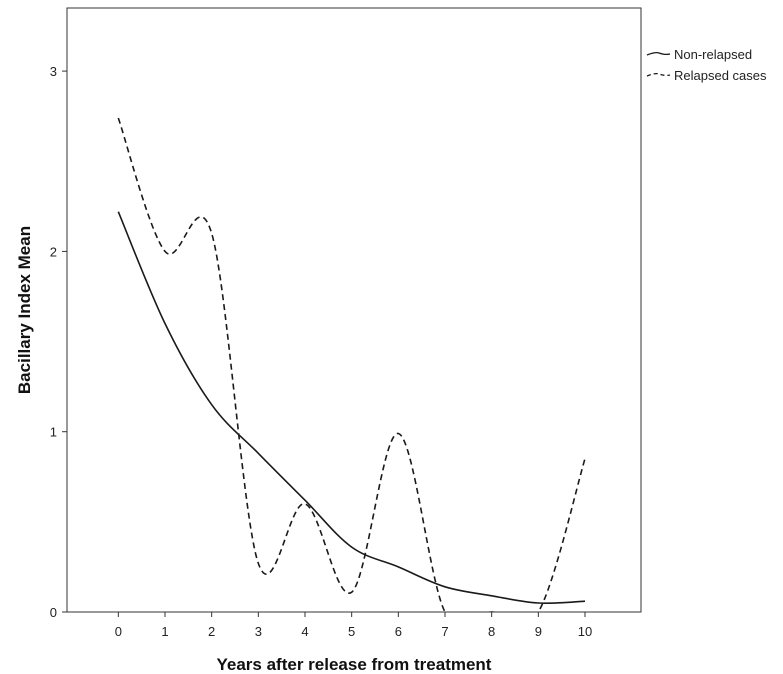 The height and width of the screenshot is (674, 783). I want to click on x-tick-label: 7, so click(444, 631).